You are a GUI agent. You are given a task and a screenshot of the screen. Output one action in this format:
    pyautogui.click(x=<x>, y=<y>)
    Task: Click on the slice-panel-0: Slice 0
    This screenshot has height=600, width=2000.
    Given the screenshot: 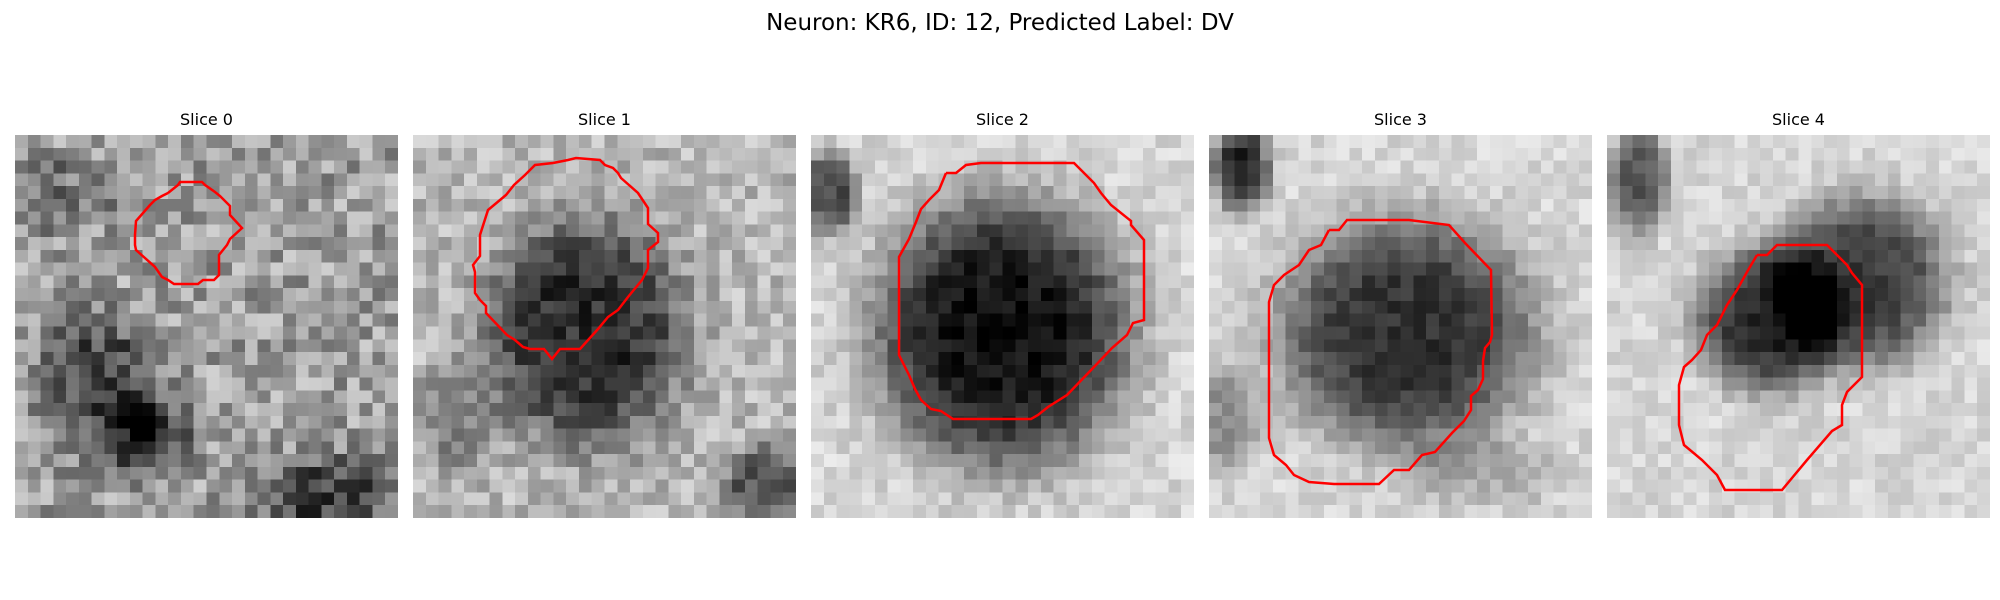 What is the action you would take?
    pyautogui.click(x=206, y=313)
    